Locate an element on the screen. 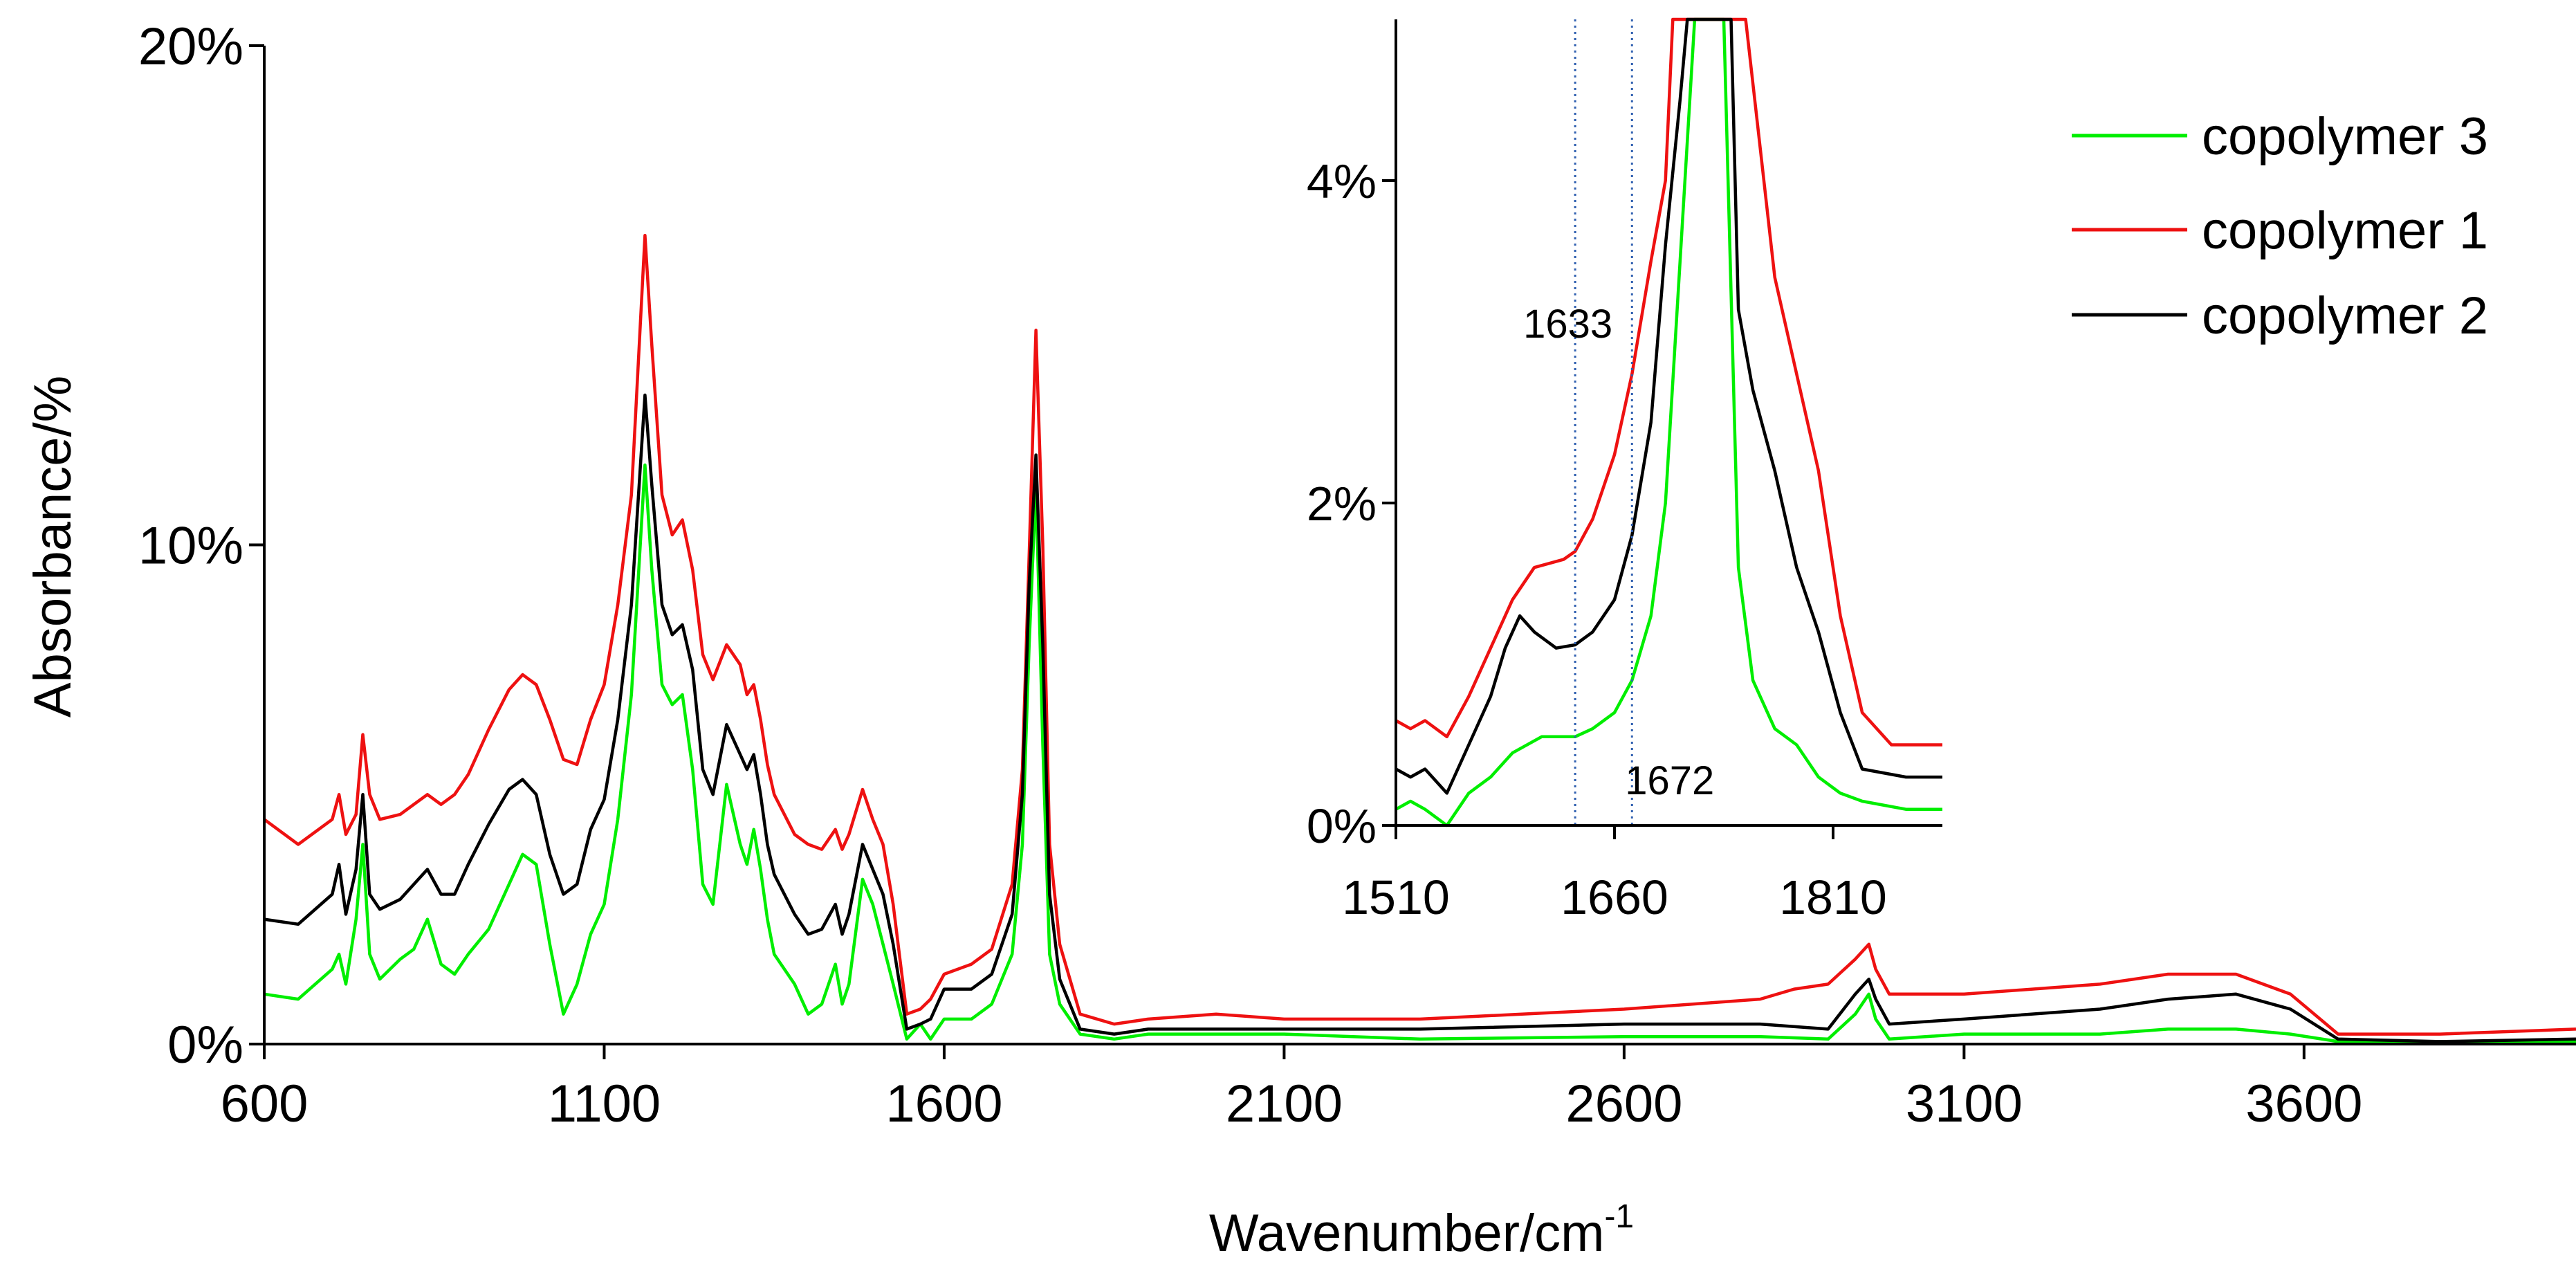  inset-annotation-label-1633: 1633 is located at coordinates (1567, 324).